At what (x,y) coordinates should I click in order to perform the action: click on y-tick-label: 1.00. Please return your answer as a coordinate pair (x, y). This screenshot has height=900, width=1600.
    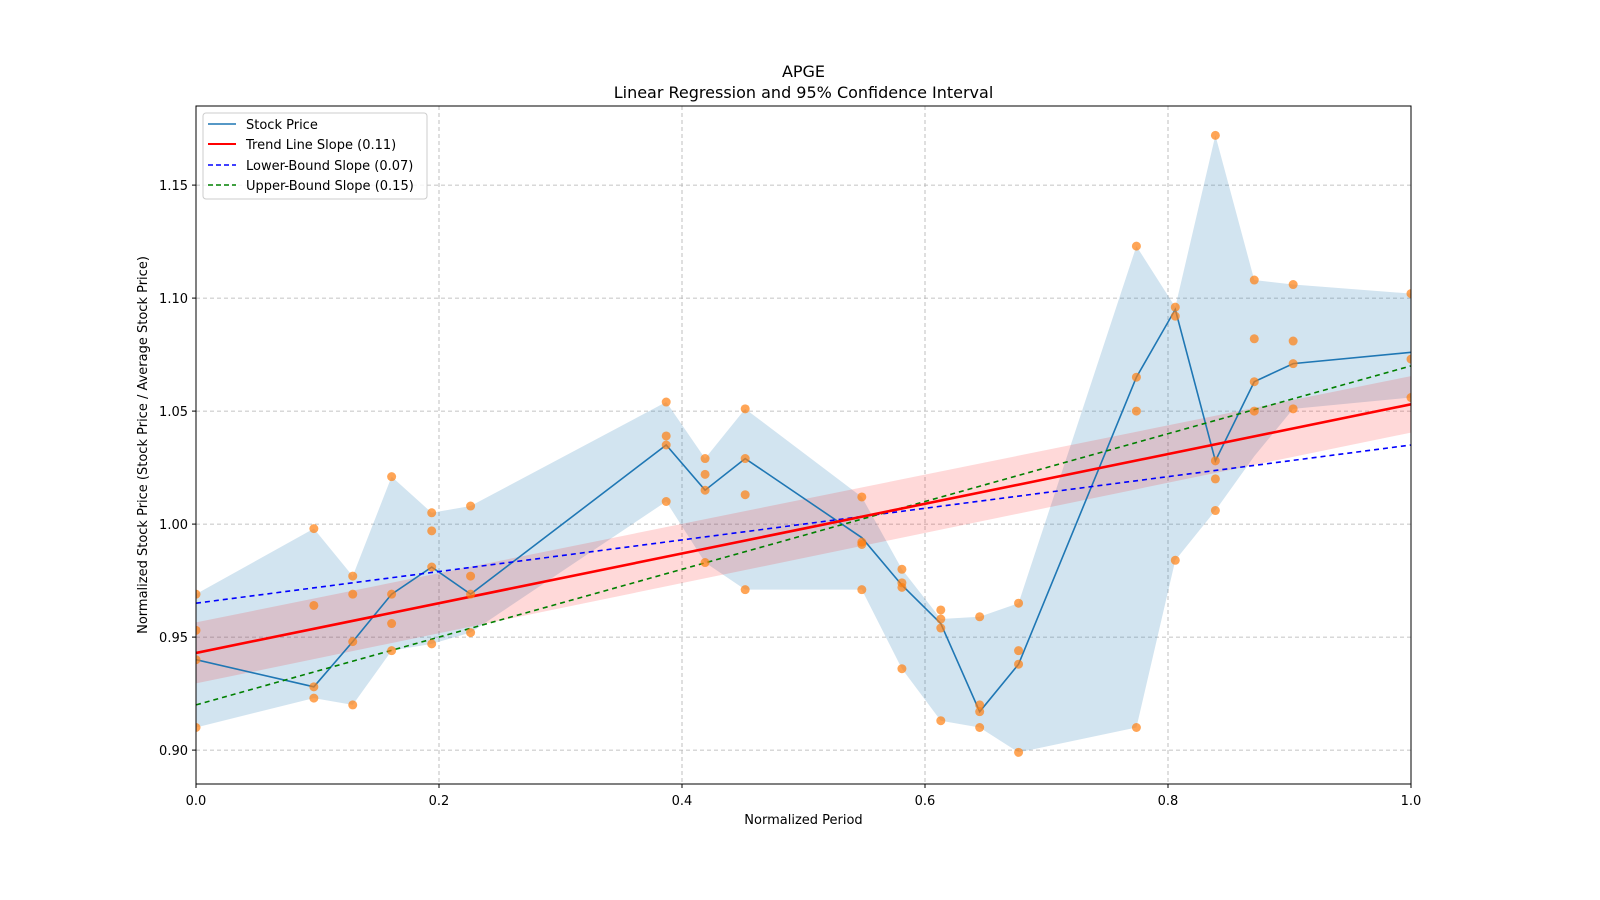
    Looking at the image, I should click on (173, 525).